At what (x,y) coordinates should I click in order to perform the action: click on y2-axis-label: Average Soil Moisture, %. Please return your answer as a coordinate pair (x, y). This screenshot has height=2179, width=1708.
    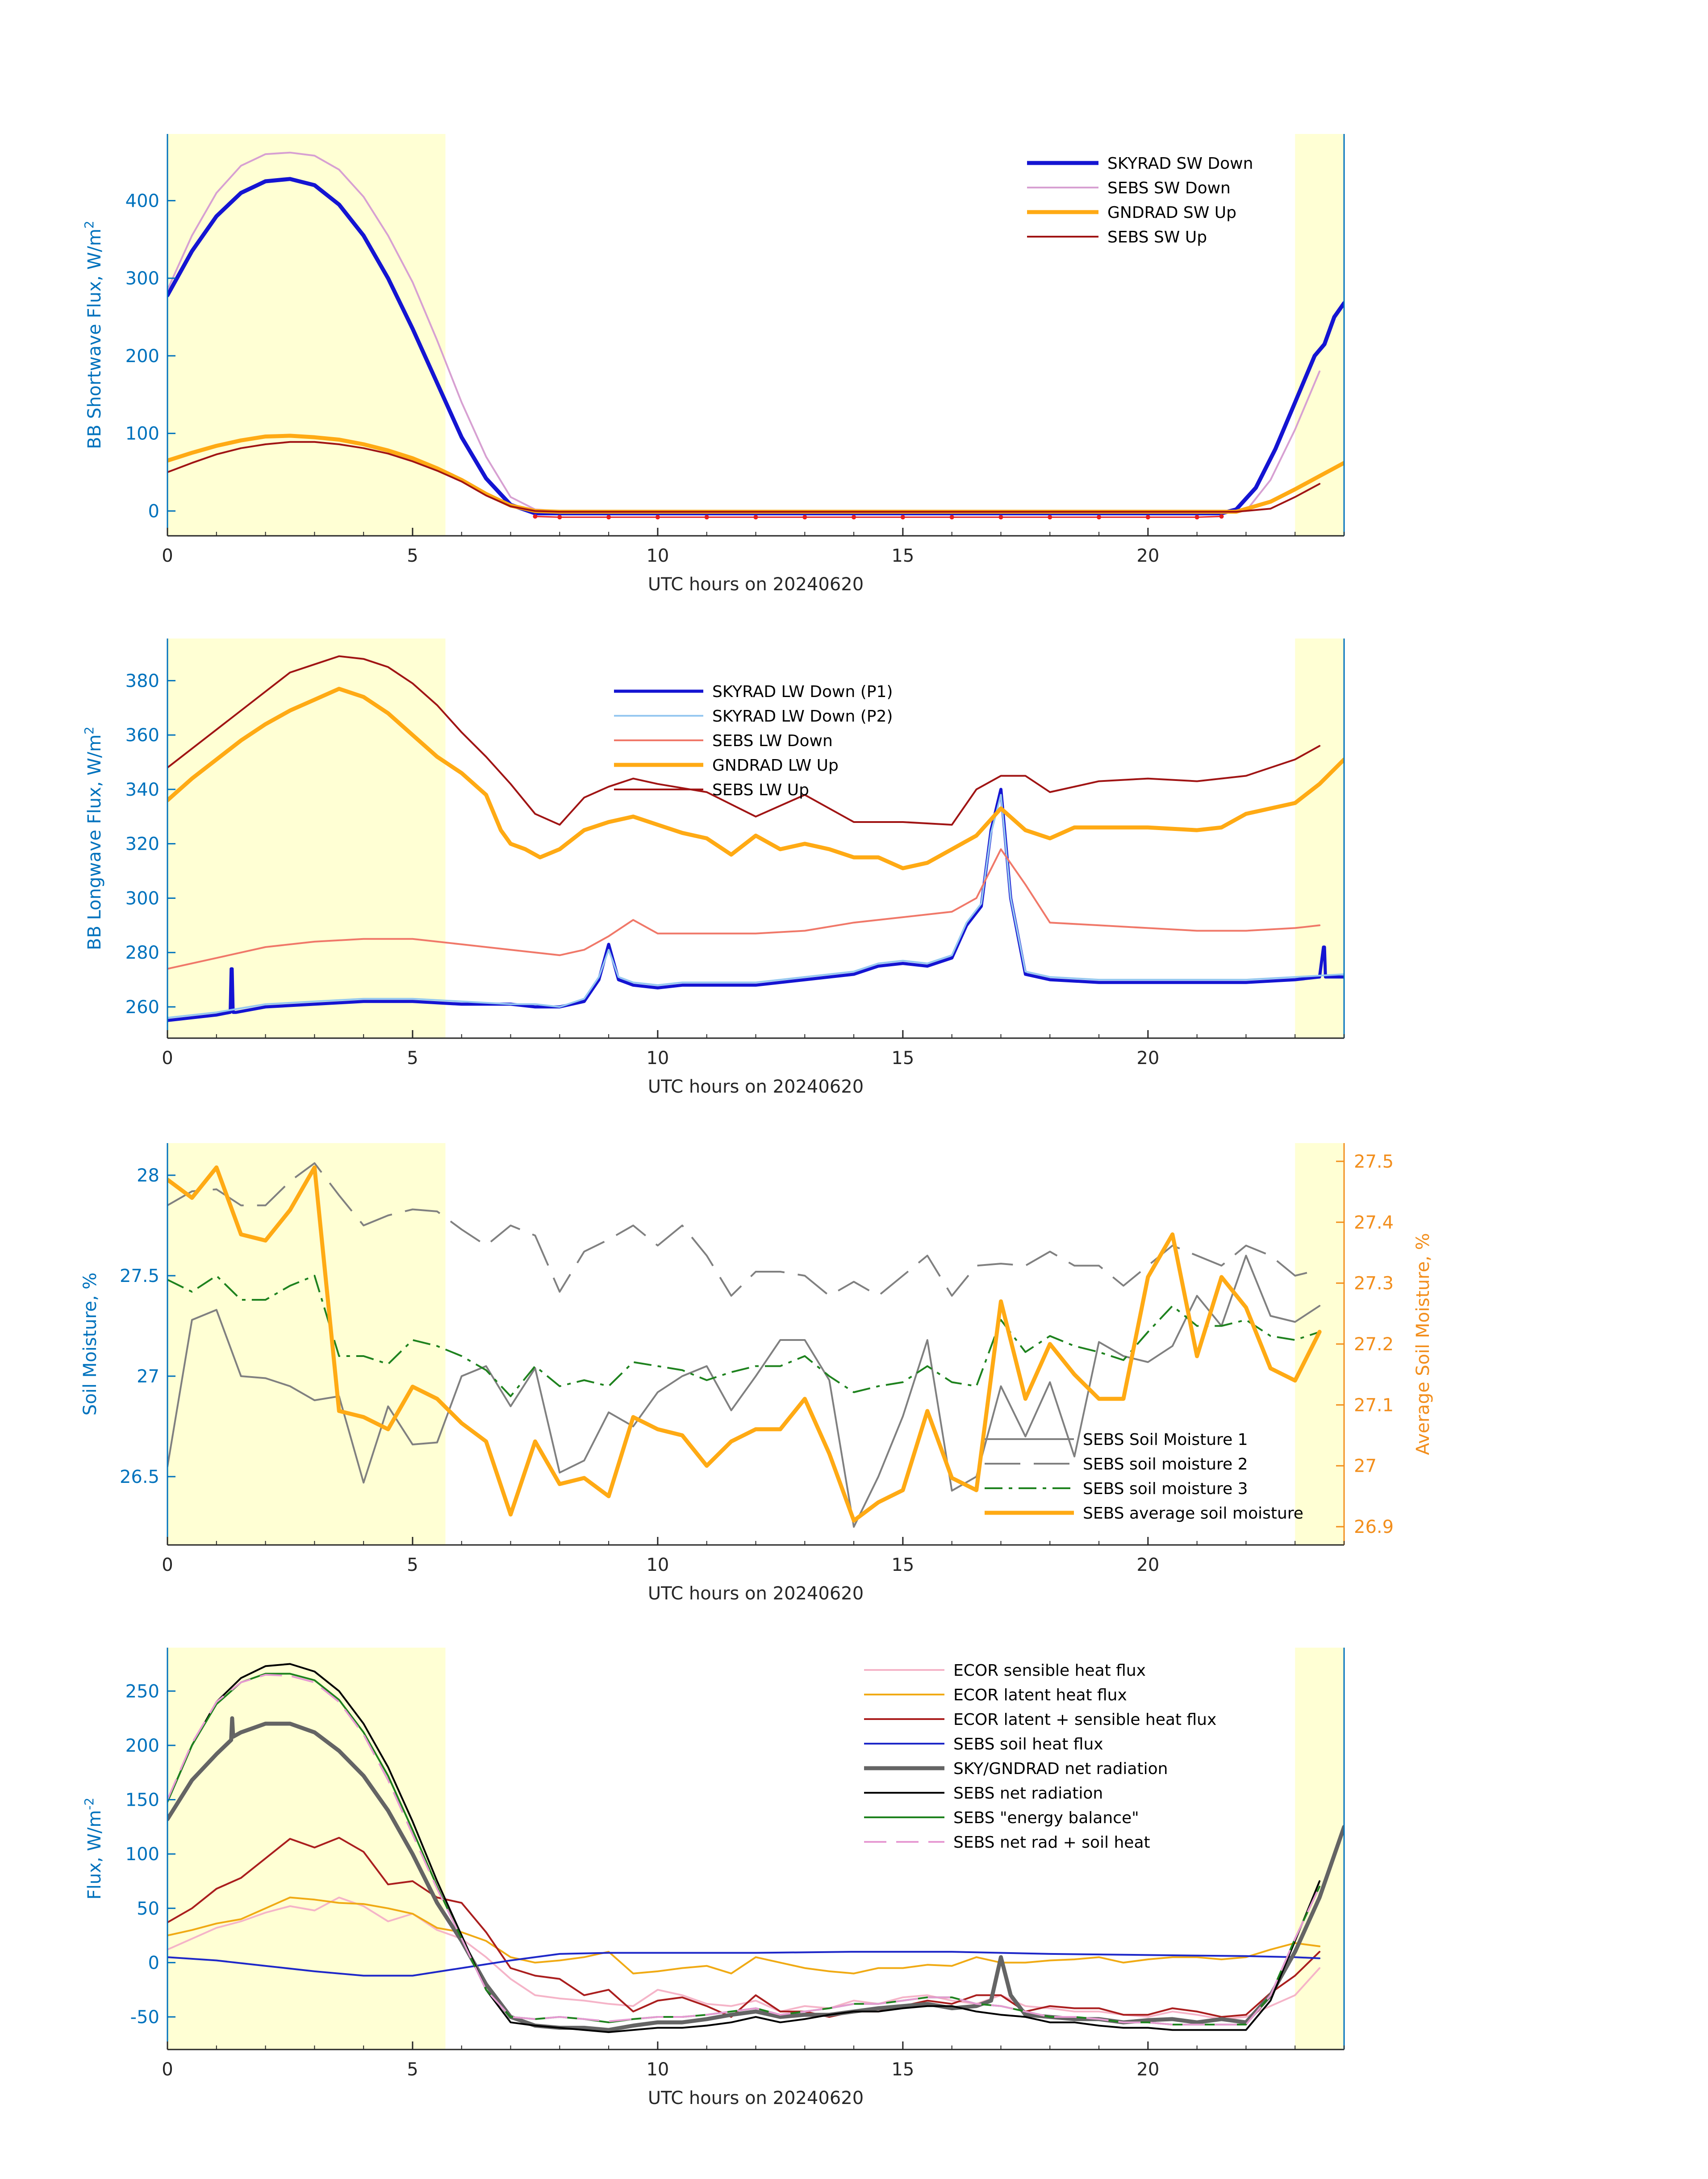
    Looking at the image, I should click on (1423, 1344).